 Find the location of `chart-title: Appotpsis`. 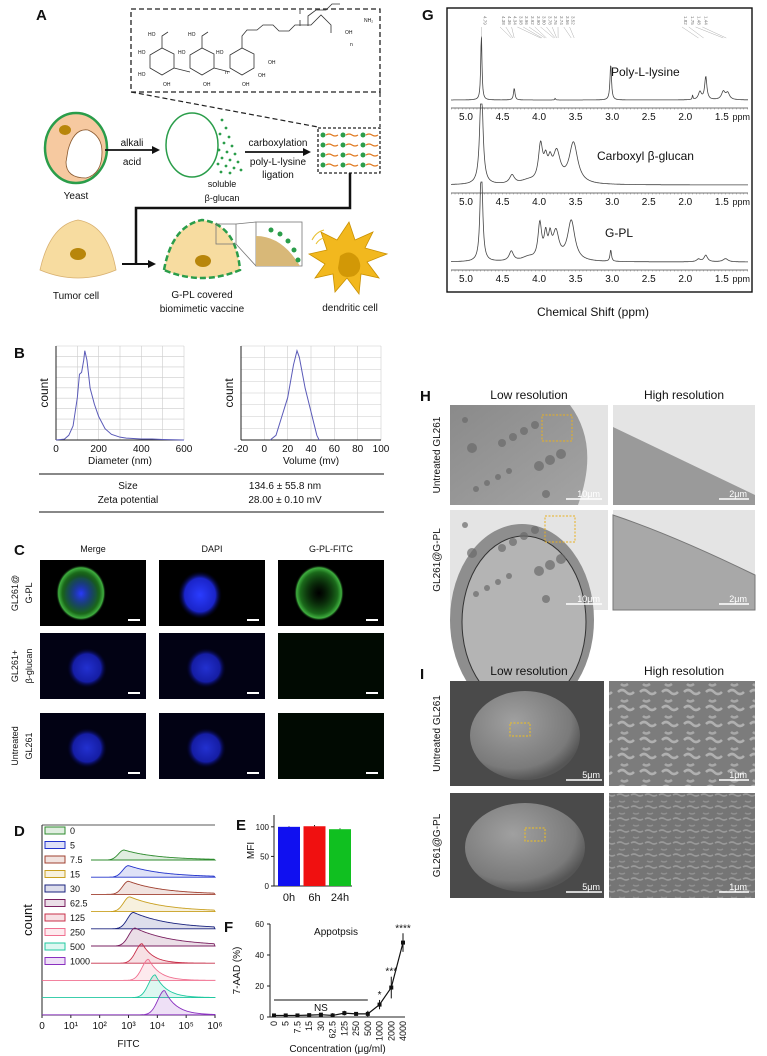

chart-title: Appotpsis is located at coordinates (336, 932).